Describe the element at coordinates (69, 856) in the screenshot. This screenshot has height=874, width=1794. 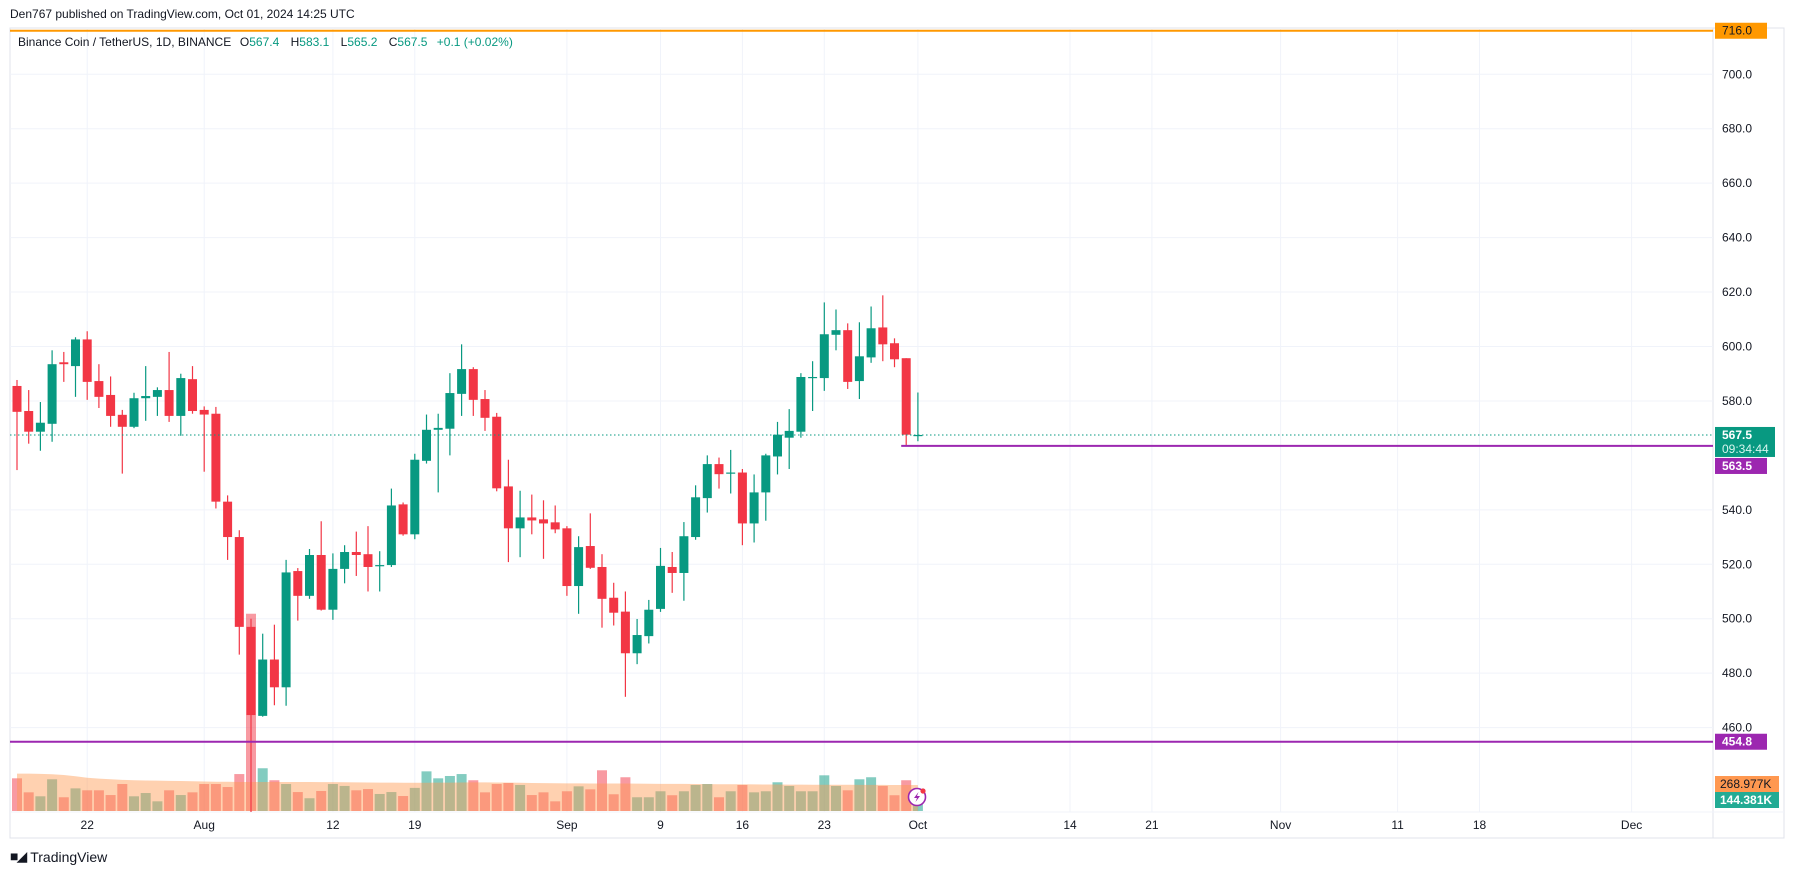
I see `tradingview-logo-text: TradingView` at that location.